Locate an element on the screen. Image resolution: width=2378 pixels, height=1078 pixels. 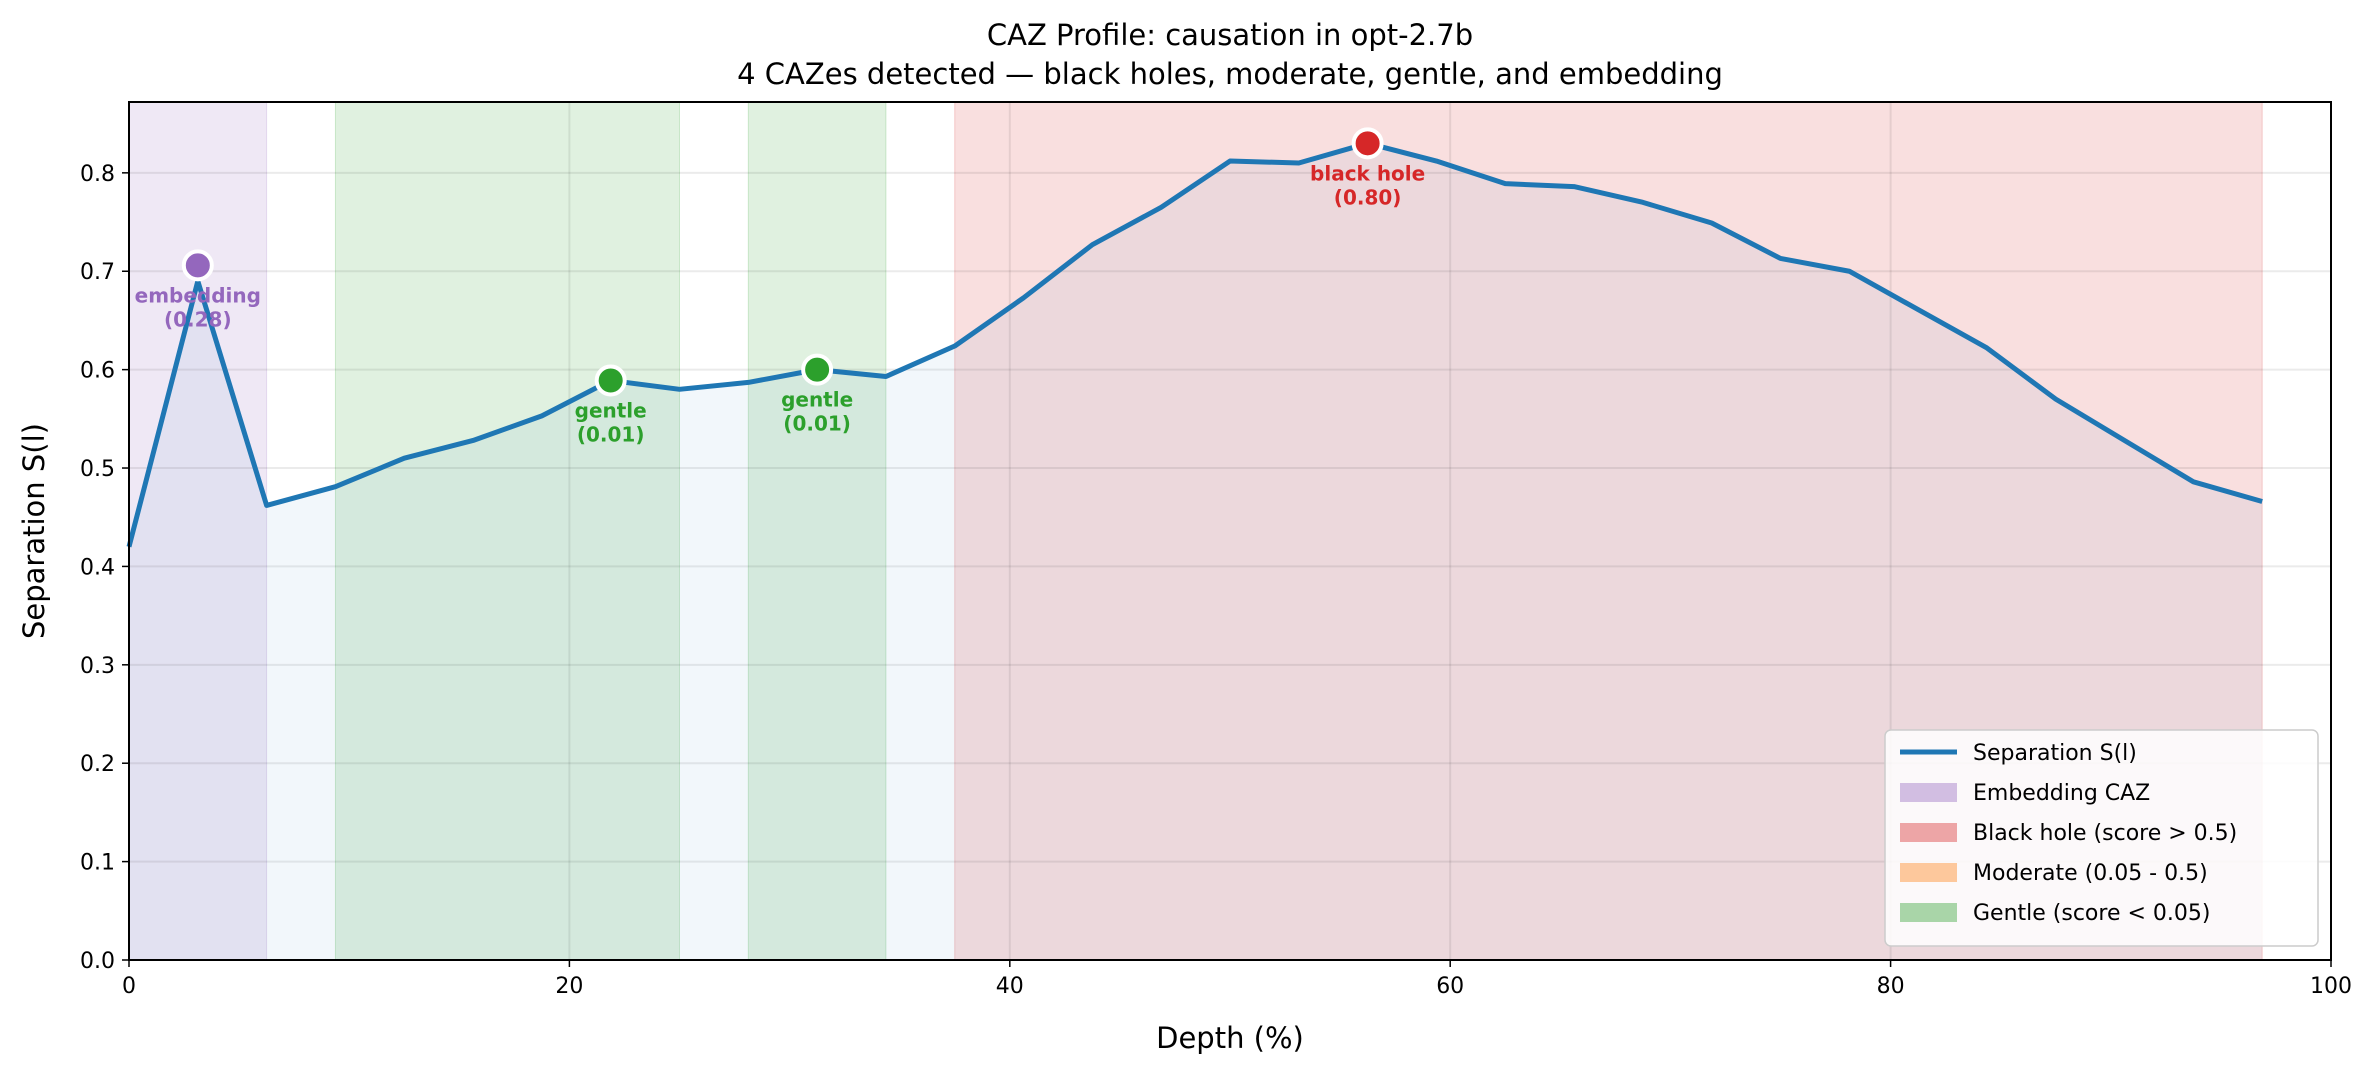
x-tick-label: 0 is located at coordinates (129, 986).